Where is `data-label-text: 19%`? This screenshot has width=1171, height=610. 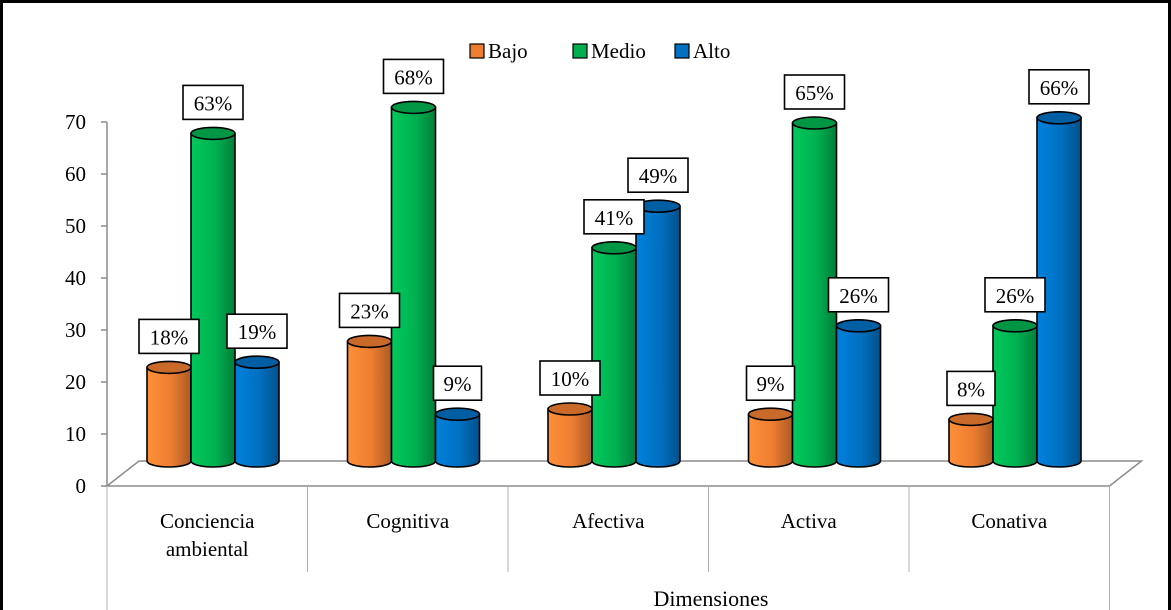 data-label-text: 19% is located at coordinates (257, 332).